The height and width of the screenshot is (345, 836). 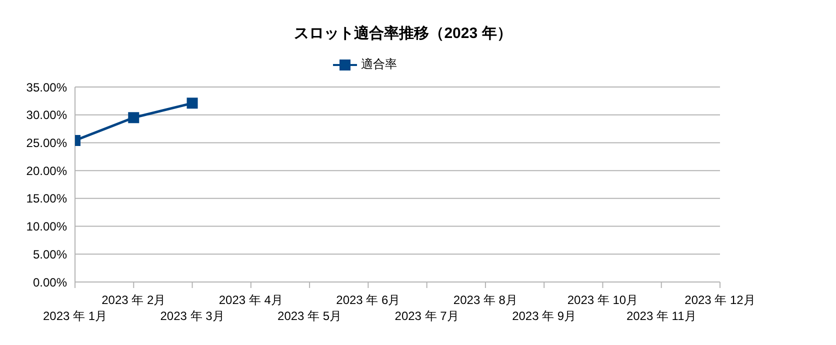 I want to click on x-tick-label: 2023 年 12月, so click(x=720, y=300).